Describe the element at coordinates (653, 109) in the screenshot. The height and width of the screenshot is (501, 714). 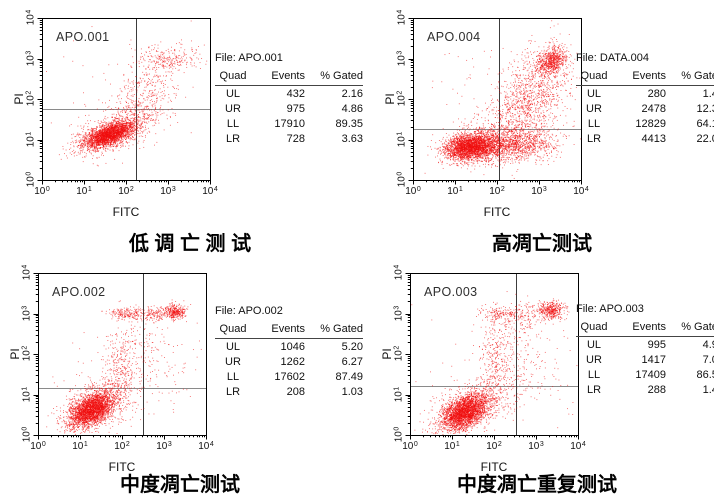
I see `events-cell: 2478` at that location.